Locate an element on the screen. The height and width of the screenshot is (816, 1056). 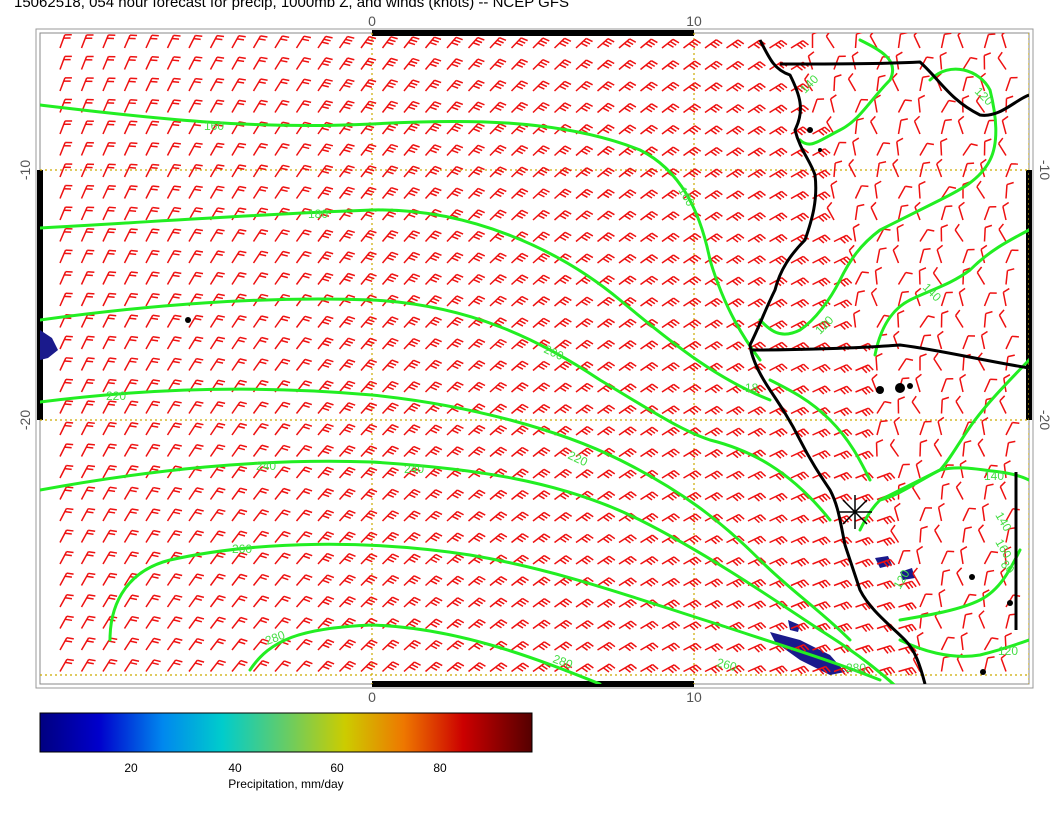
colorbar-tick: 20 is located at coordinates (131, 768).